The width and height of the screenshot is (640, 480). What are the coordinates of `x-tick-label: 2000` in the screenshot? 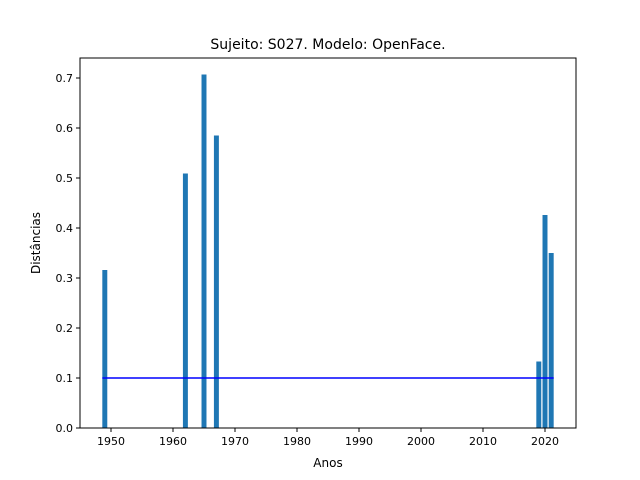 It's located at (421, 441).